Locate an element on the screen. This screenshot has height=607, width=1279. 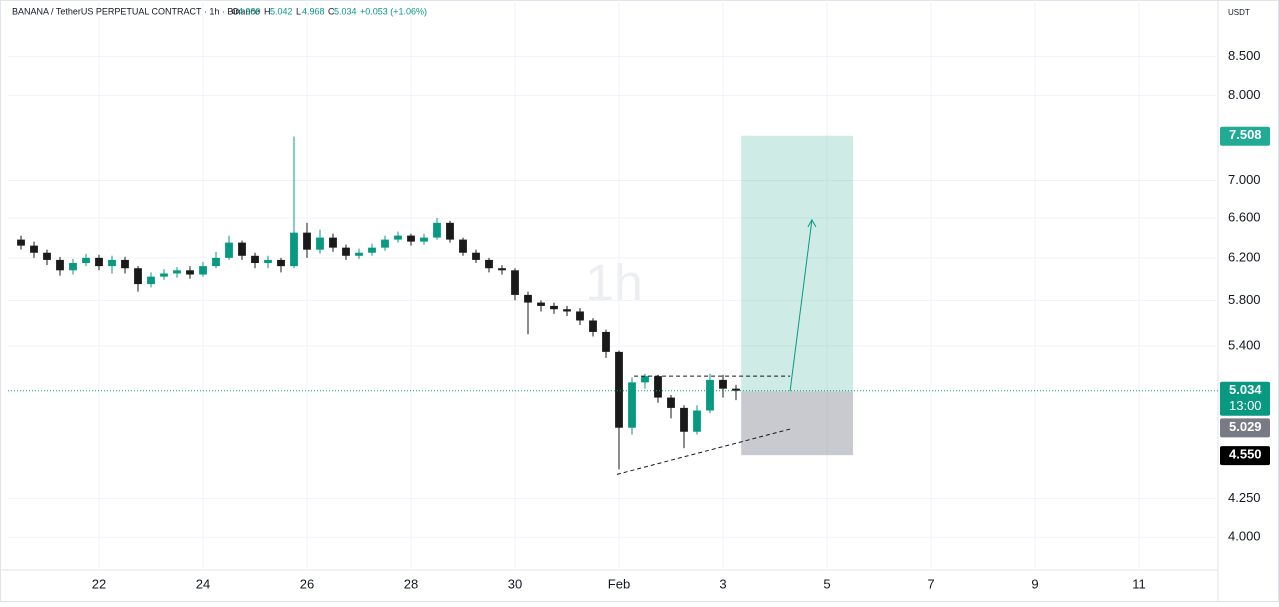
x-tick-label: 9 is located at coordinates (1034, 583).